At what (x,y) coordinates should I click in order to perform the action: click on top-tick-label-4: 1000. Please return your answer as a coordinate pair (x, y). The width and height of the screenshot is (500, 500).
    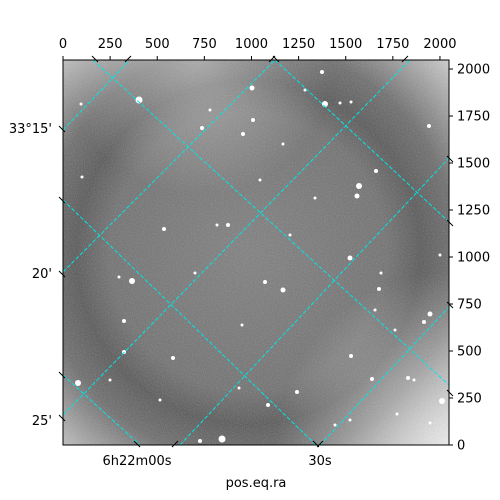
    Looking at the image, I should click on (251, 44).